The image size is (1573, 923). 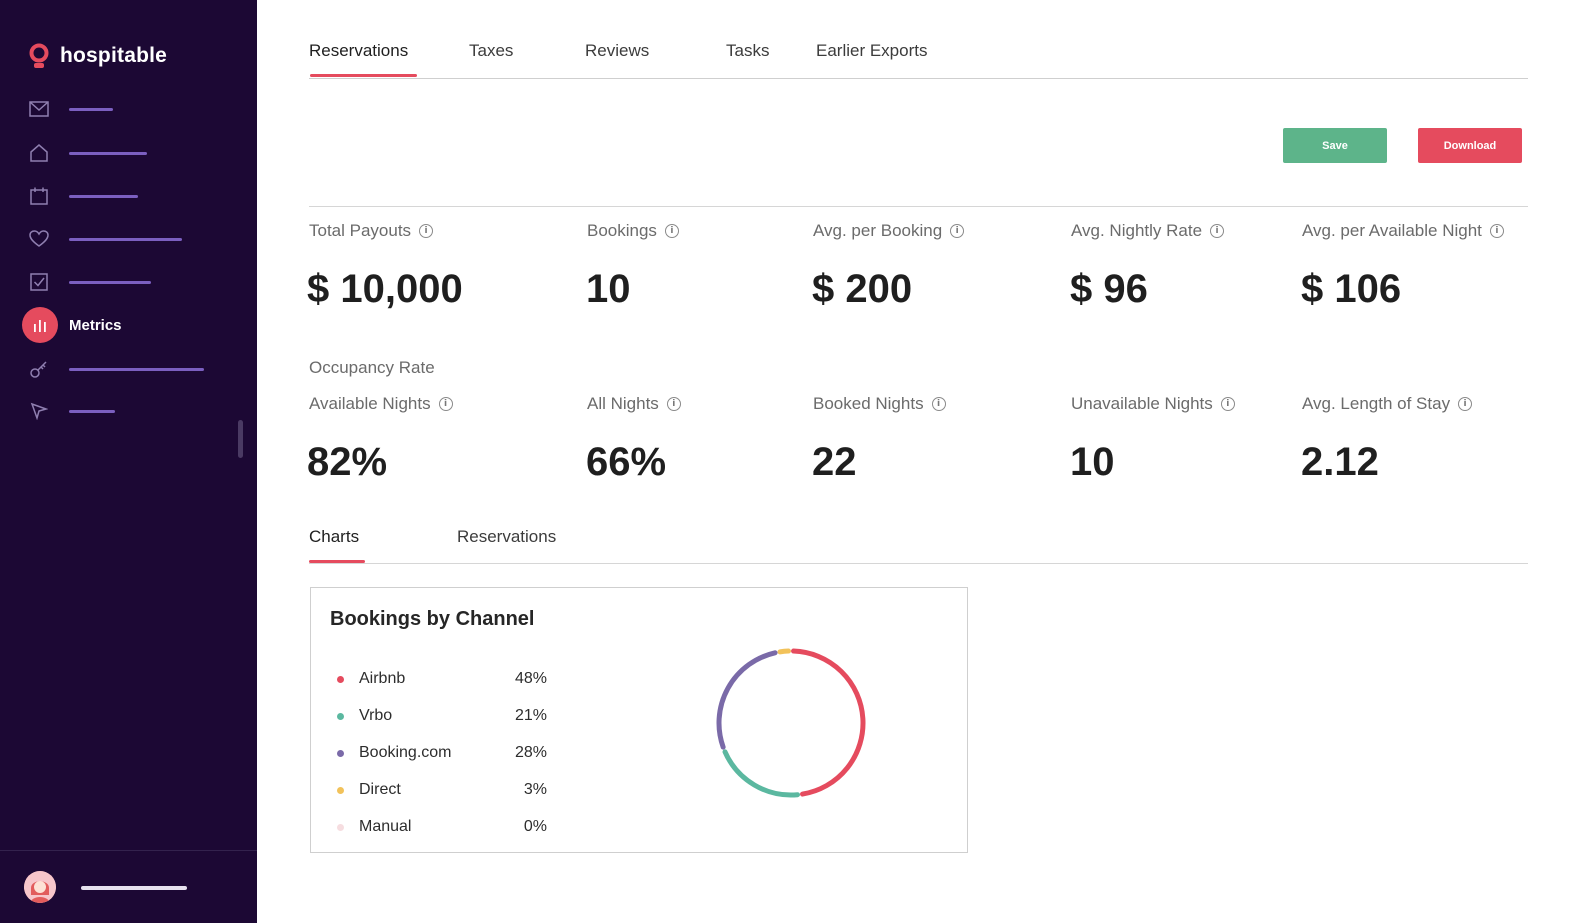 I want to click on metric-label-text: Bookings, so click(x=622, y=230).